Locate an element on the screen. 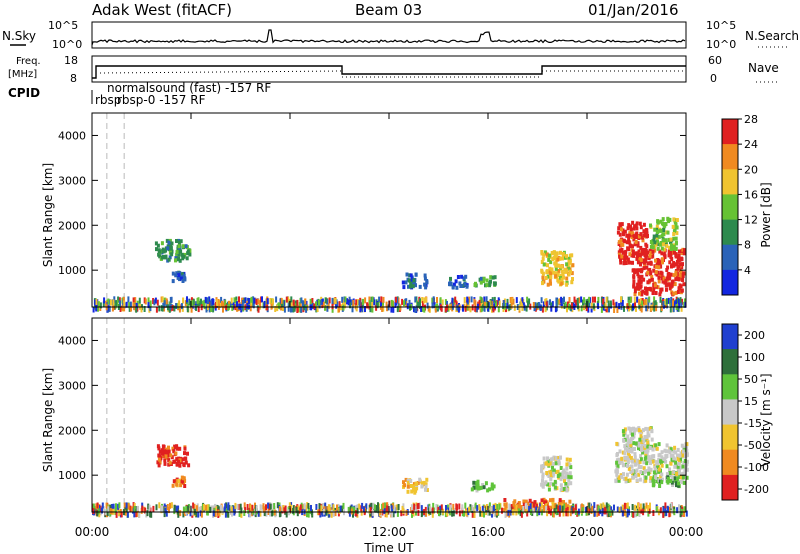  power-colorbar-tick-label: 4 is located at coordinates (747, 270).